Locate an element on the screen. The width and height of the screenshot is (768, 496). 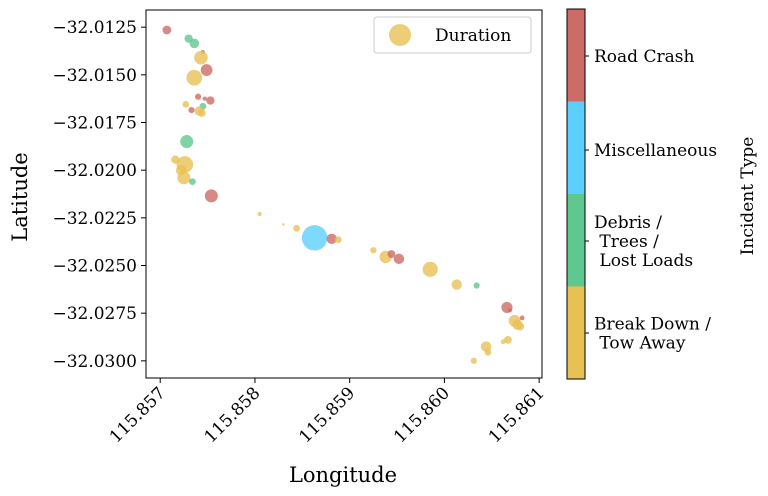
y-tick-label: −32.0300 is located at coordinates (94, 362).